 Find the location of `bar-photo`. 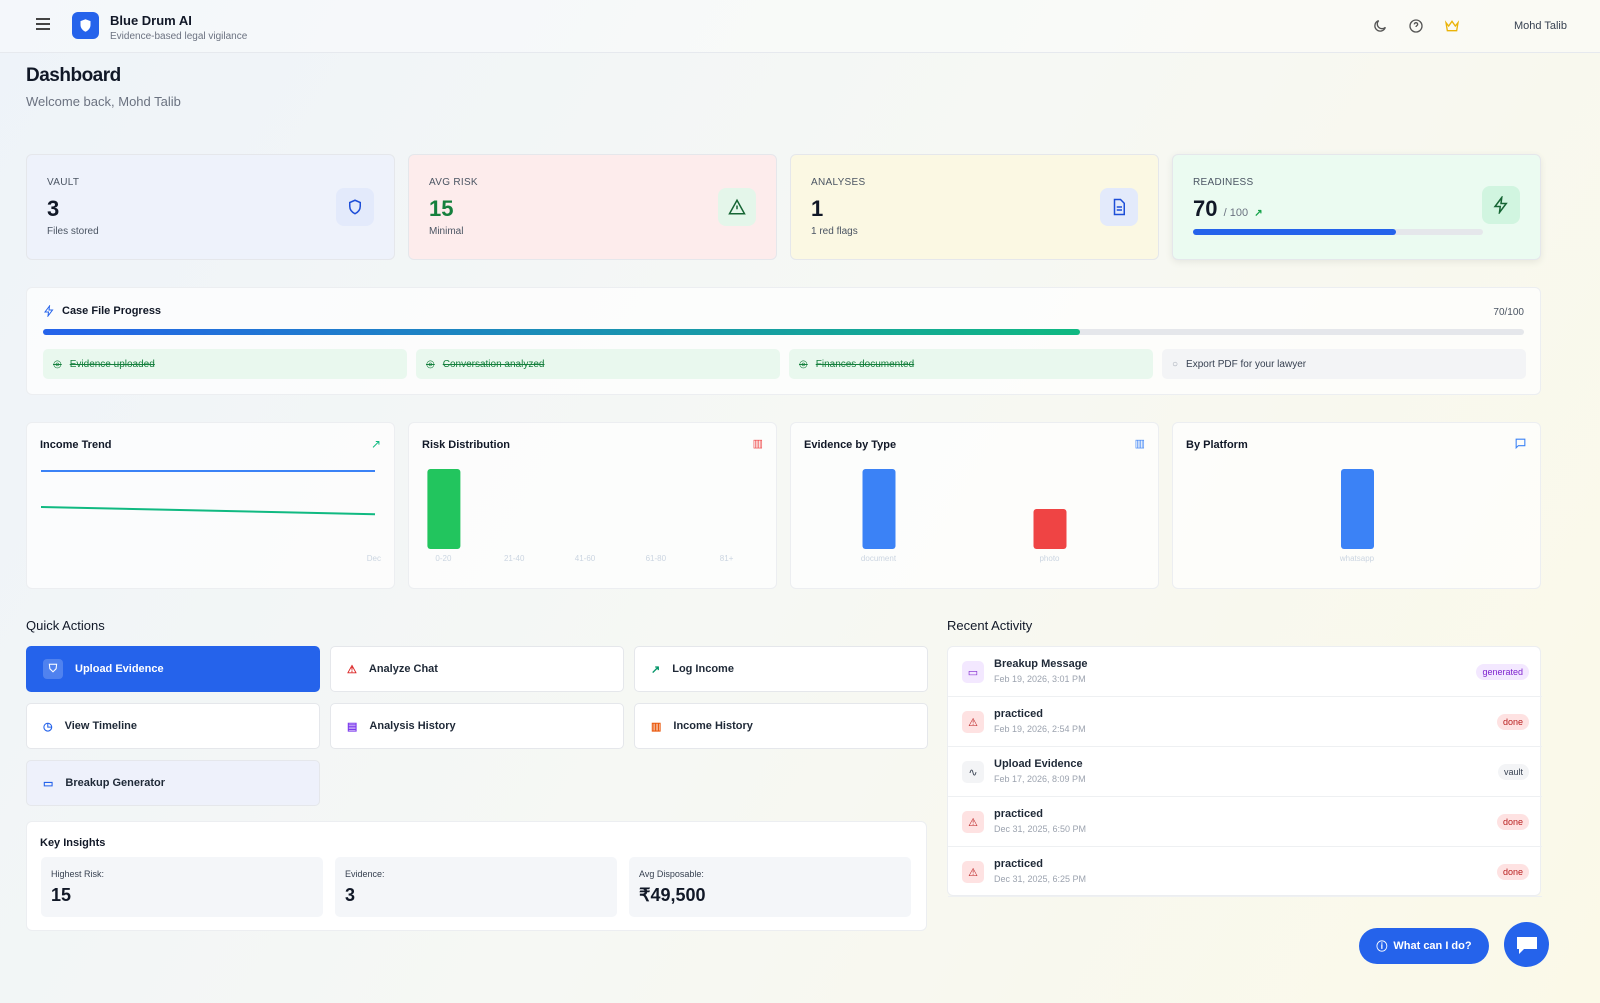

bar-photo is located at coordinates (1050, 529).